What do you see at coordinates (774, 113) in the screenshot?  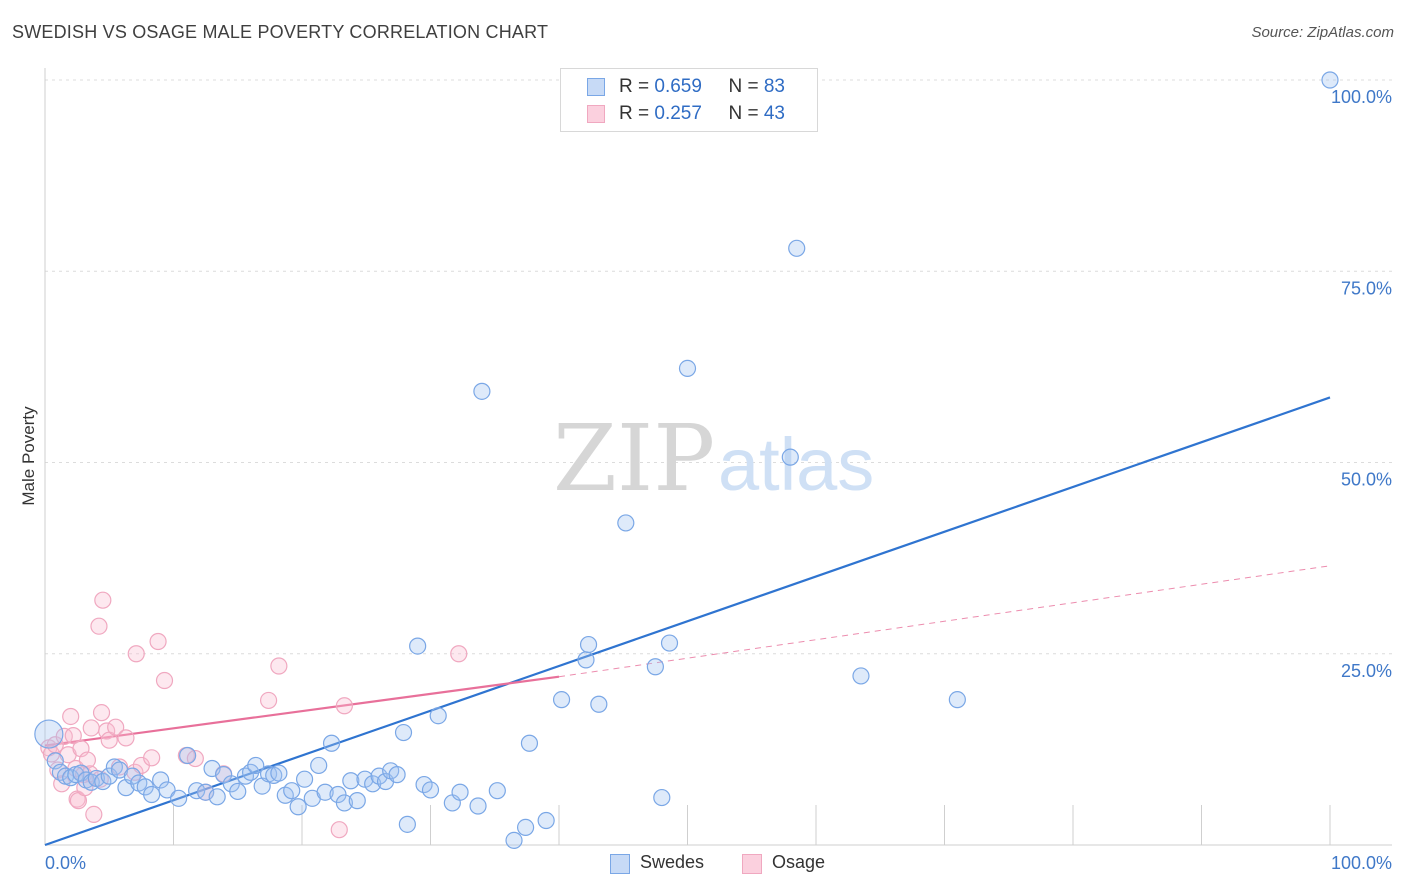 I see `n-value-osage: 43` at bounding box center [774, 113].